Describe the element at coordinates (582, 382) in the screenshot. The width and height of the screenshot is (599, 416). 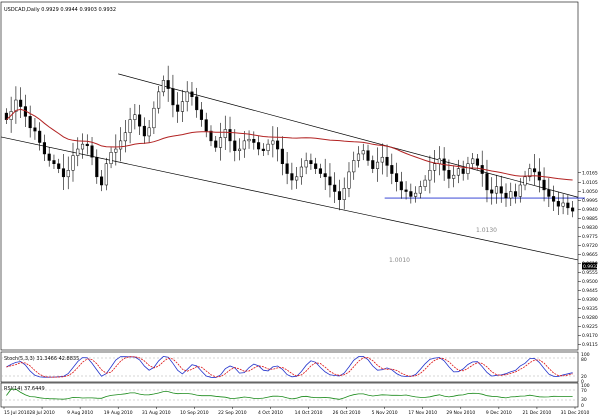
I see `stoch-tick-0: 0` at that location.